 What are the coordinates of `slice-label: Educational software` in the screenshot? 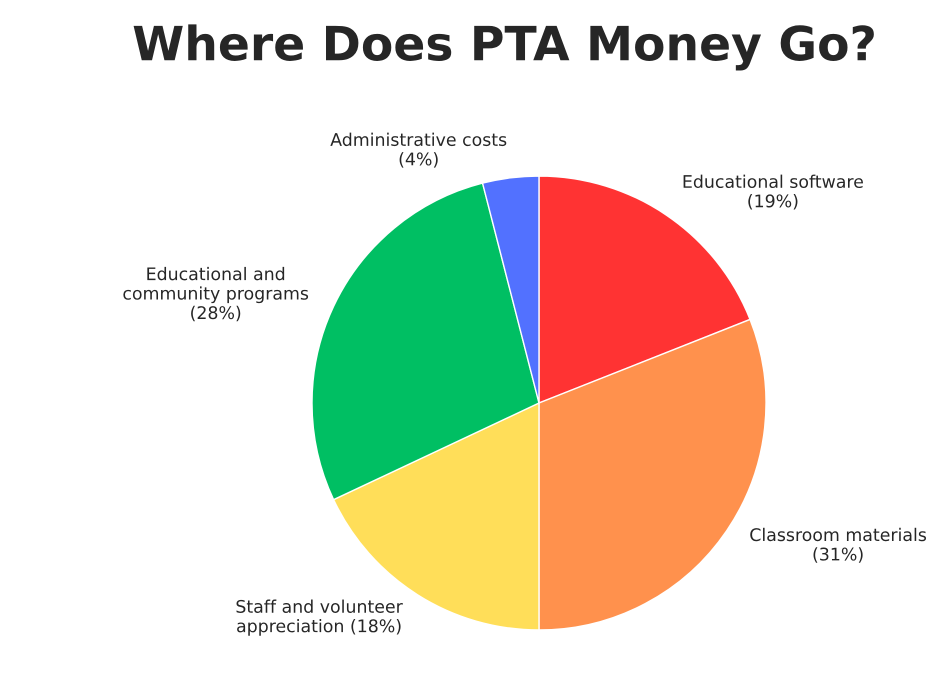 It's located at (773, 181).